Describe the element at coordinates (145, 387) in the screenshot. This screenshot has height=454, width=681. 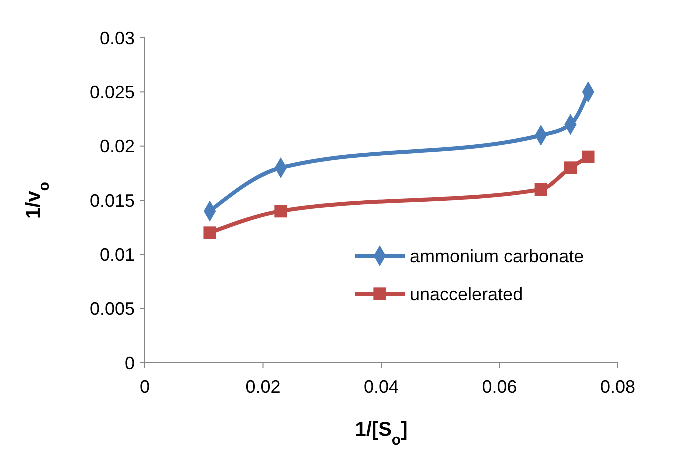
I see `x-tick-label: 0` at that location.